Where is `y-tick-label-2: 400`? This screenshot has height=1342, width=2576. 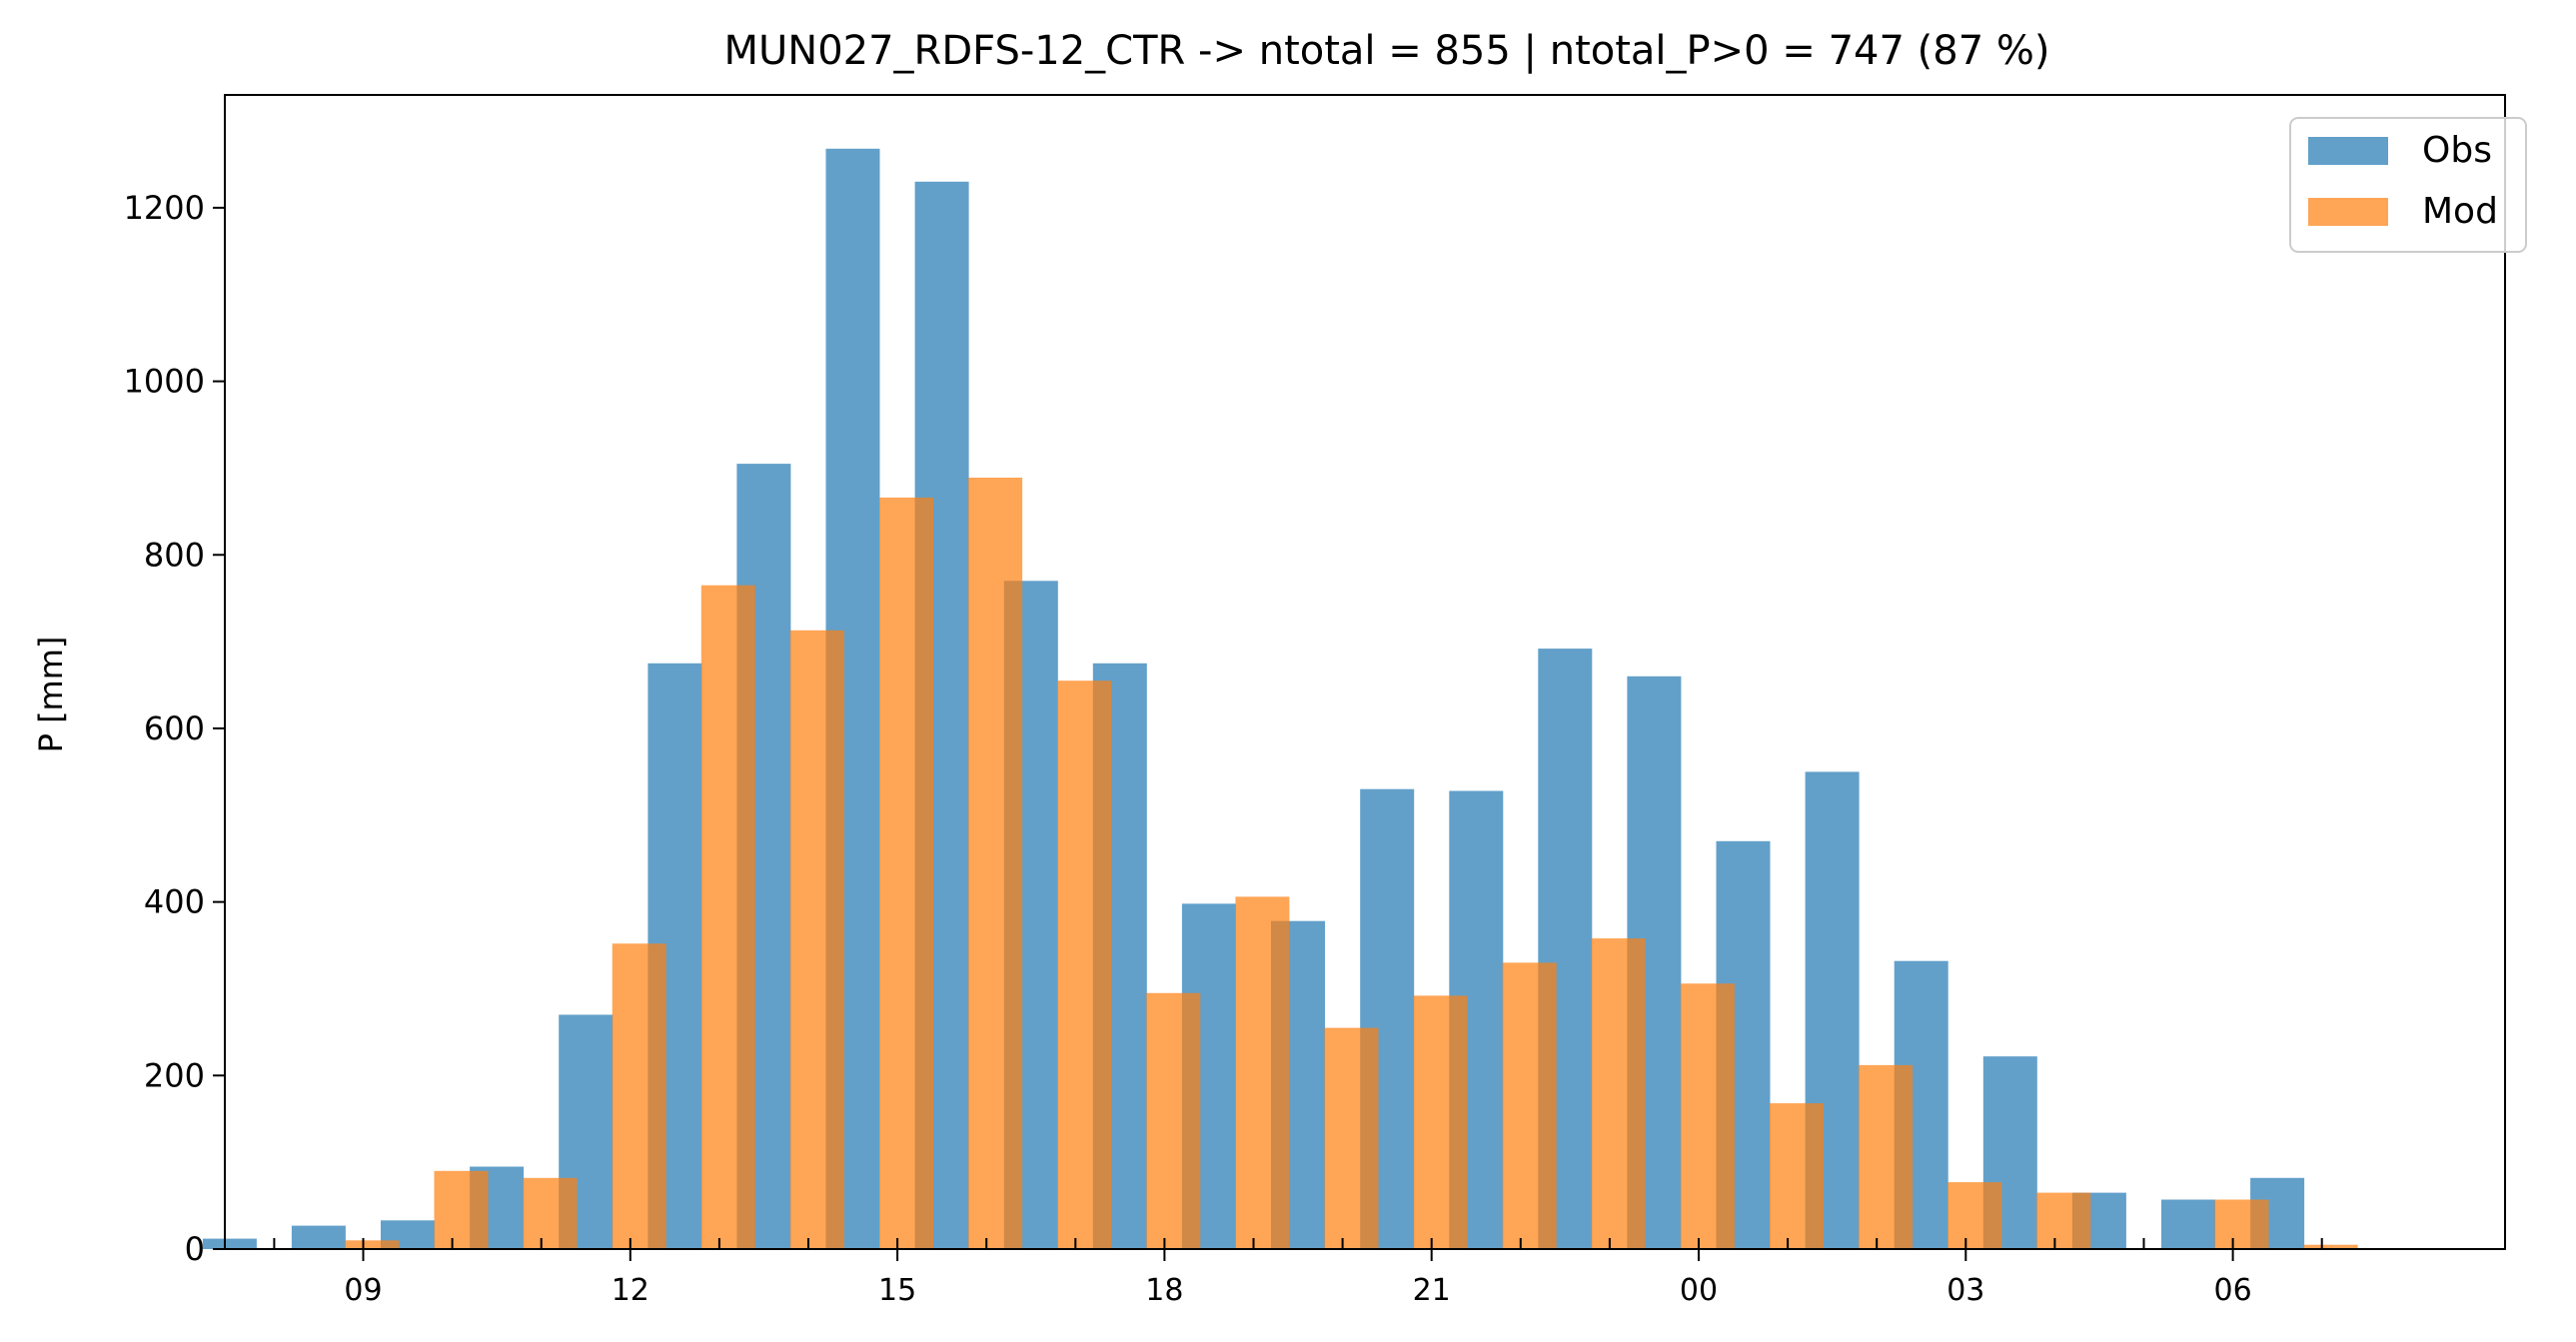
y-tick-label-2: 400 is located at coordinates (174, 902).